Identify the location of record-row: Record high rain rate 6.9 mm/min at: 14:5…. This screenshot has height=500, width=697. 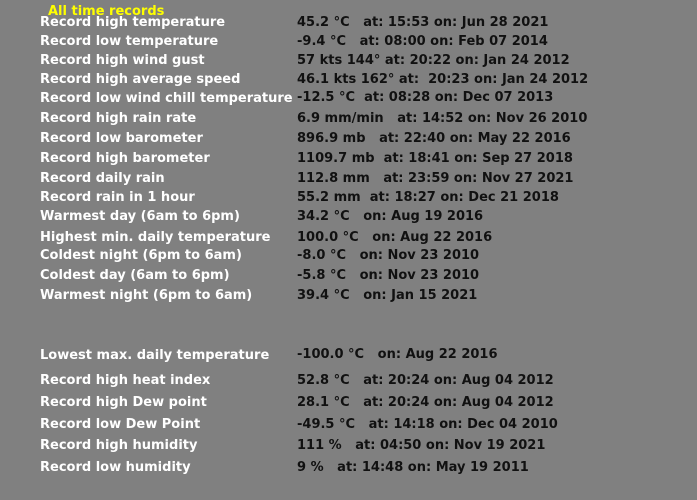
(348, 120).